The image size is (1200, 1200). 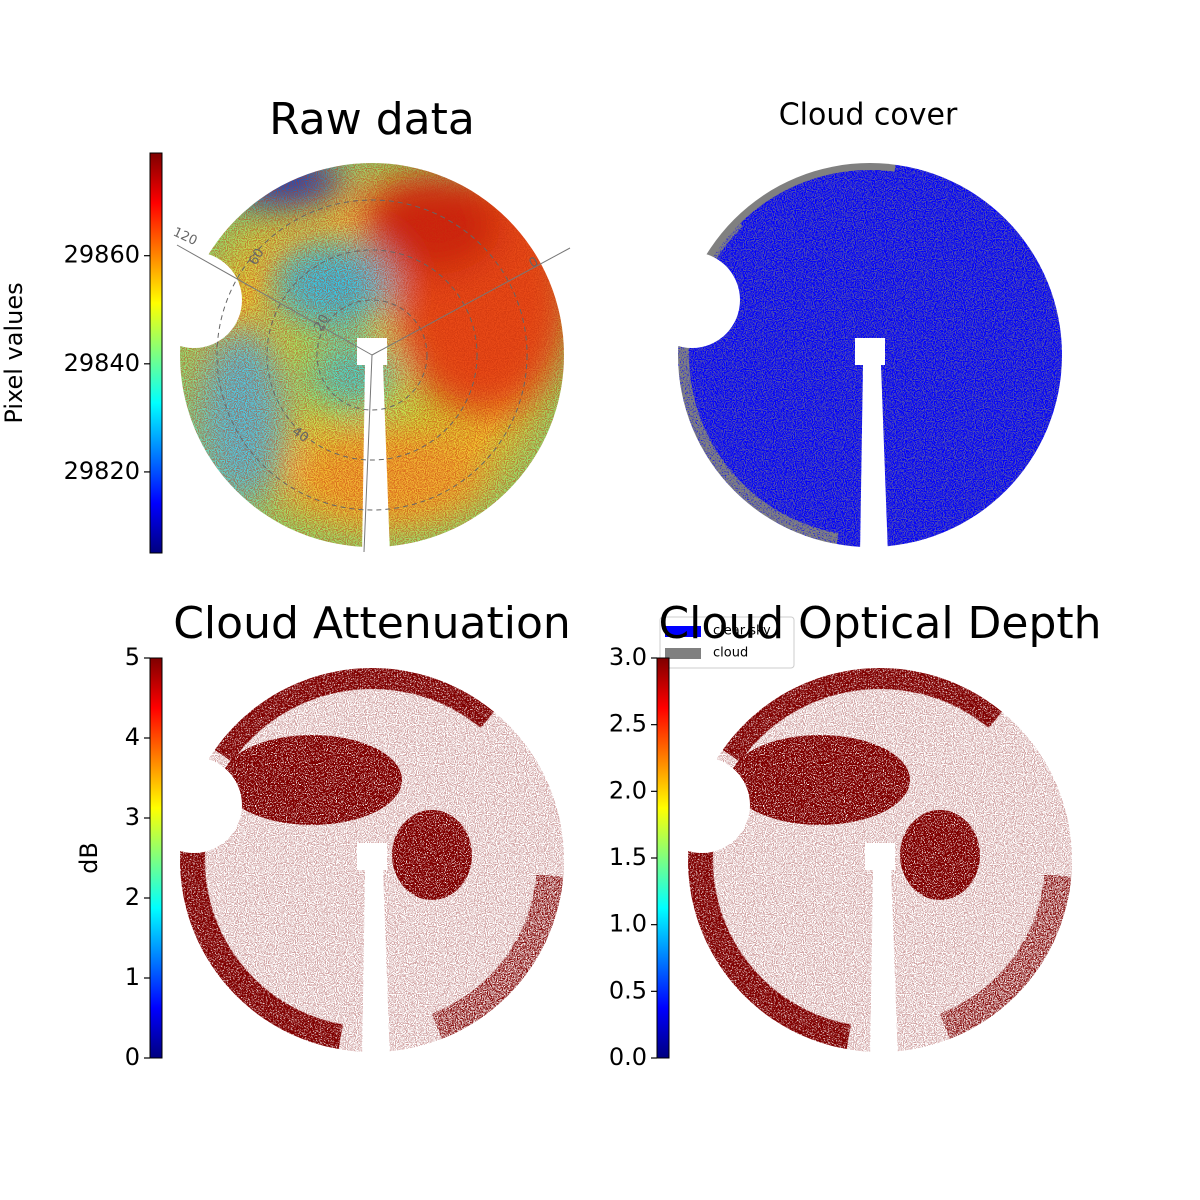 What do you see at coordinates (742, 631) in the screenshot?
I see `legend-label: clear sky` at bounding box center [742, 631].